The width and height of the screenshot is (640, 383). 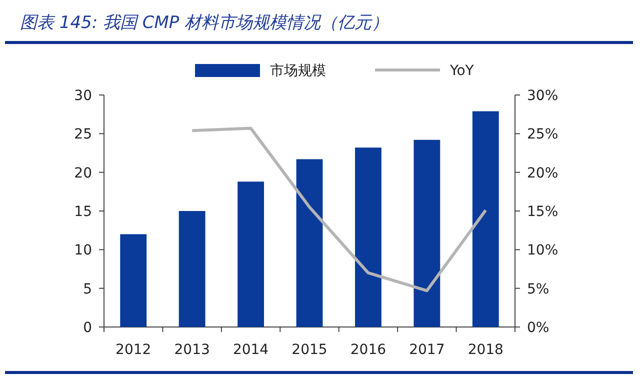 I want to click on y2-tick-label: 25%, so click(x=542, y=134).